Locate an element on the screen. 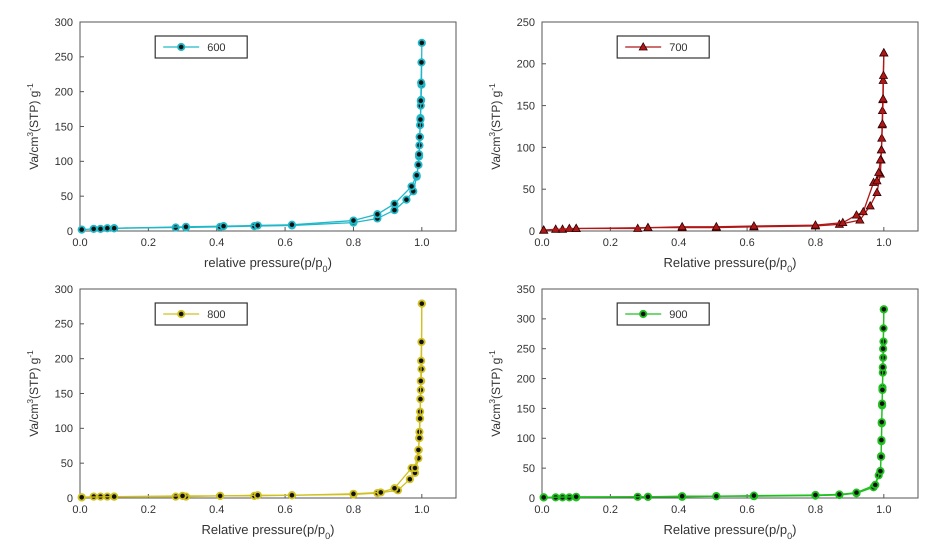 This screenshot has width=940, height=551. legend-label: 900 is located at coordinates (678, 315).